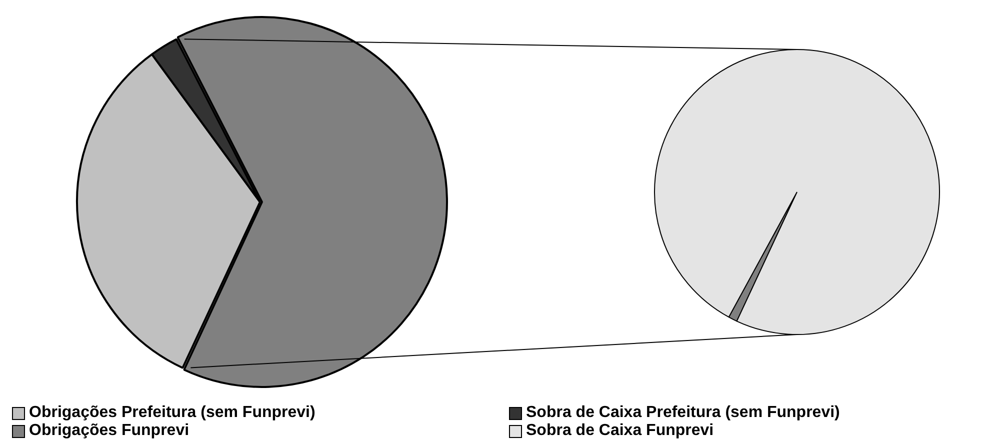  I want to click on legend-label: Sobra de Caixa Prefeitura (sem Funprevi), so click(683, 413).